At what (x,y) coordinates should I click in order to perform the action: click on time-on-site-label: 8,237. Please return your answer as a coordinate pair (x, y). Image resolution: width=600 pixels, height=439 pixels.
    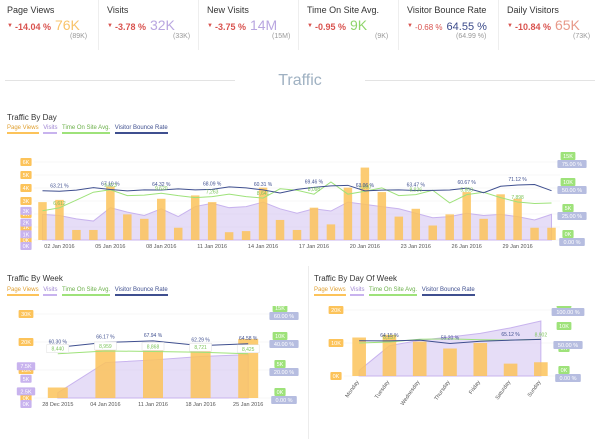
    Looking at the image, I should click on (389, 338).